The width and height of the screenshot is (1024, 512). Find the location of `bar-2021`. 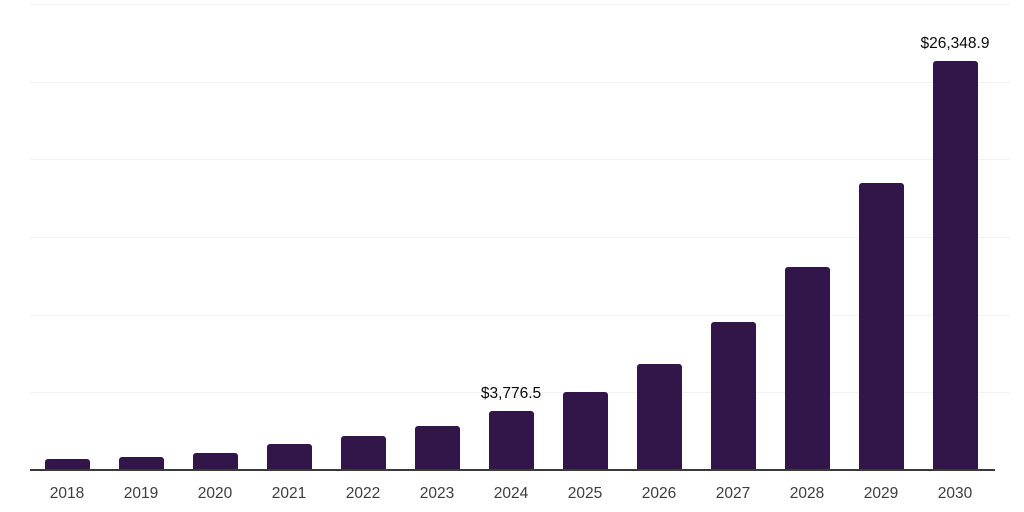

bar-2021 is located at coordinates (289, 457).